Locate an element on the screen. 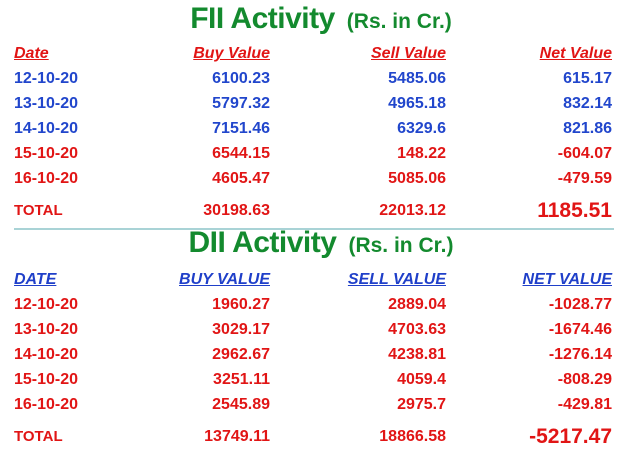 Image resolution: width=642 pixels, height=459 pixels. fii-row-net: 821.86 is located at coordinates (587, 128).